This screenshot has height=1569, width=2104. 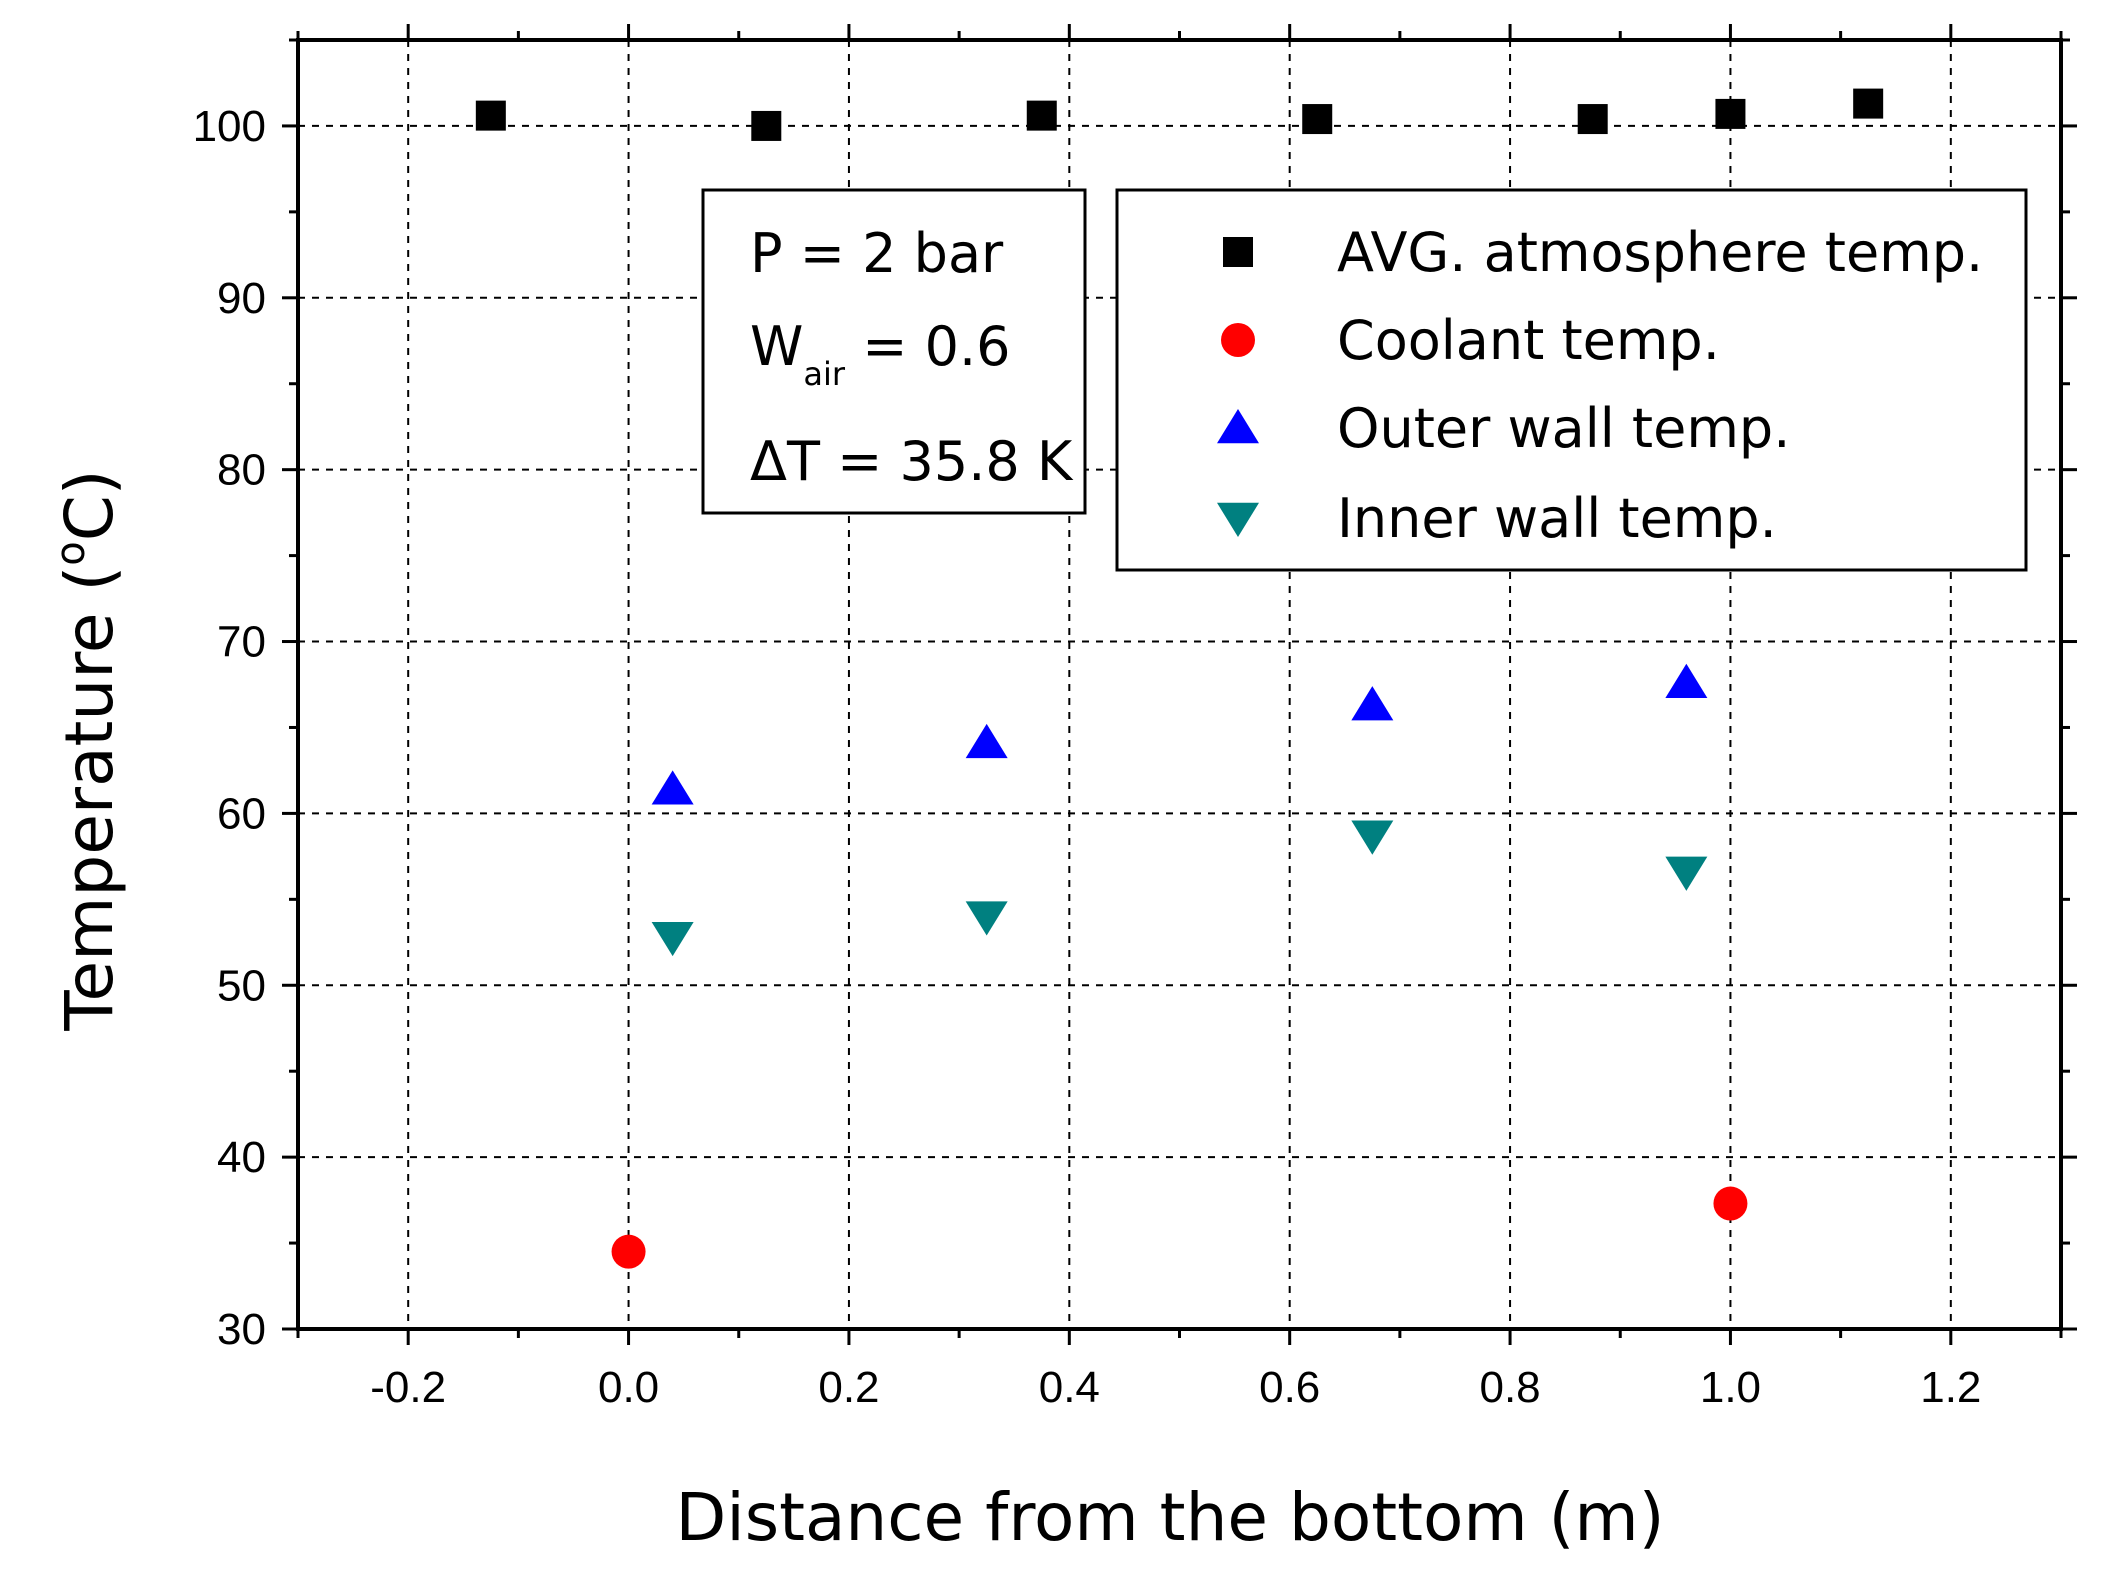 What do you see at coordinates (1175, 1387) in the screenshot?
I see `x-tick-labels: -0.2 0.0 0.2 0.4 0.6 0.8 1.0 1.2` at bounding box center [1175, 1387].